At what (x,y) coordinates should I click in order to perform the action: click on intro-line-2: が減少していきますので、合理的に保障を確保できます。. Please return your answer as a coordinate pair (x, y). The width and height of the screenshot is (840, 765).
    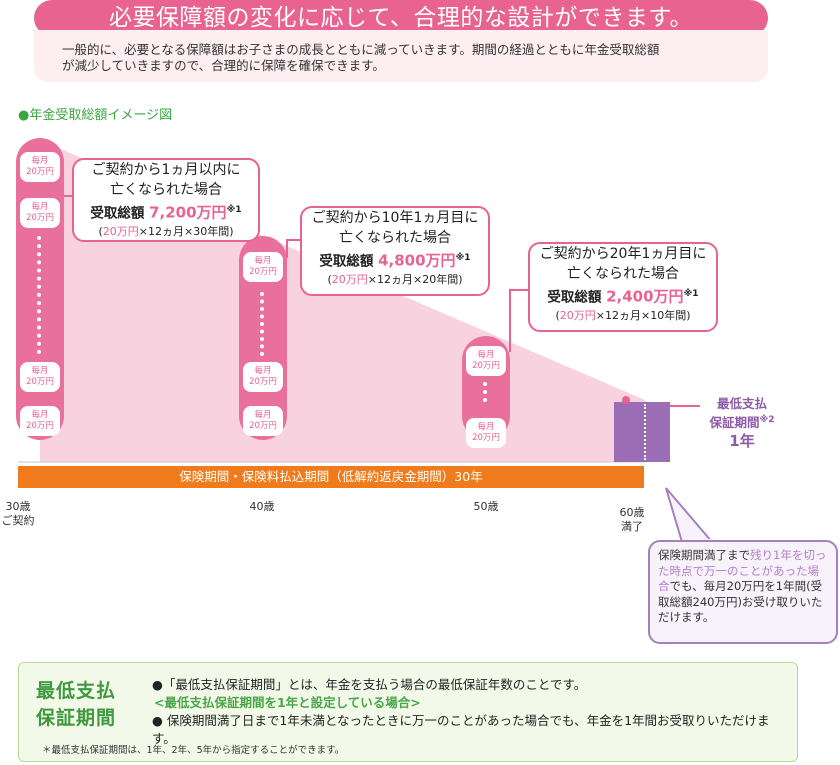
    Looking at the image, I should click on (223, 65).